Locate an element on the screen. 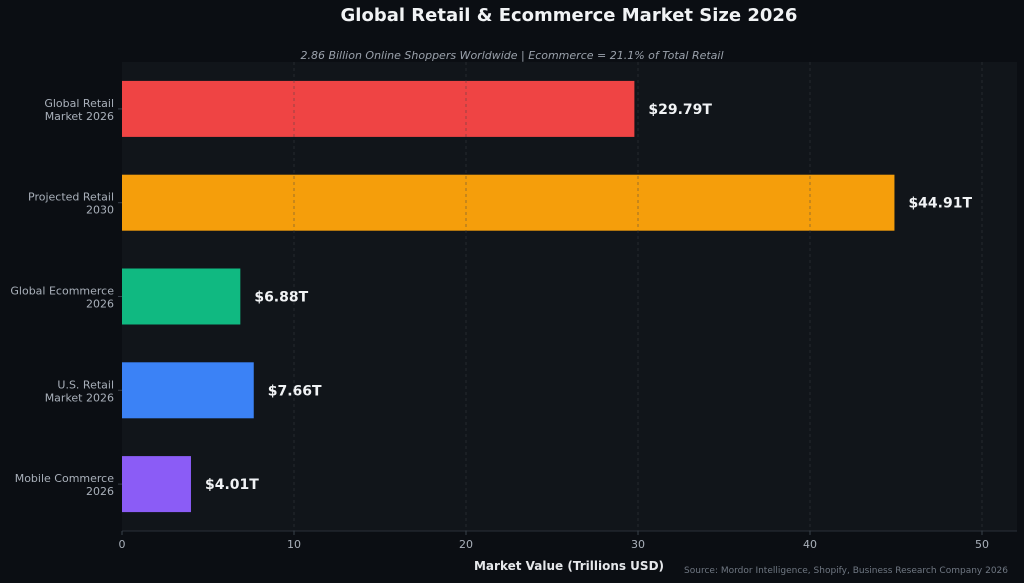 This screenshot has height=583, width=1024. x-axis-label: Market Value (Trillions USD) is located at coordinates (569, 566).